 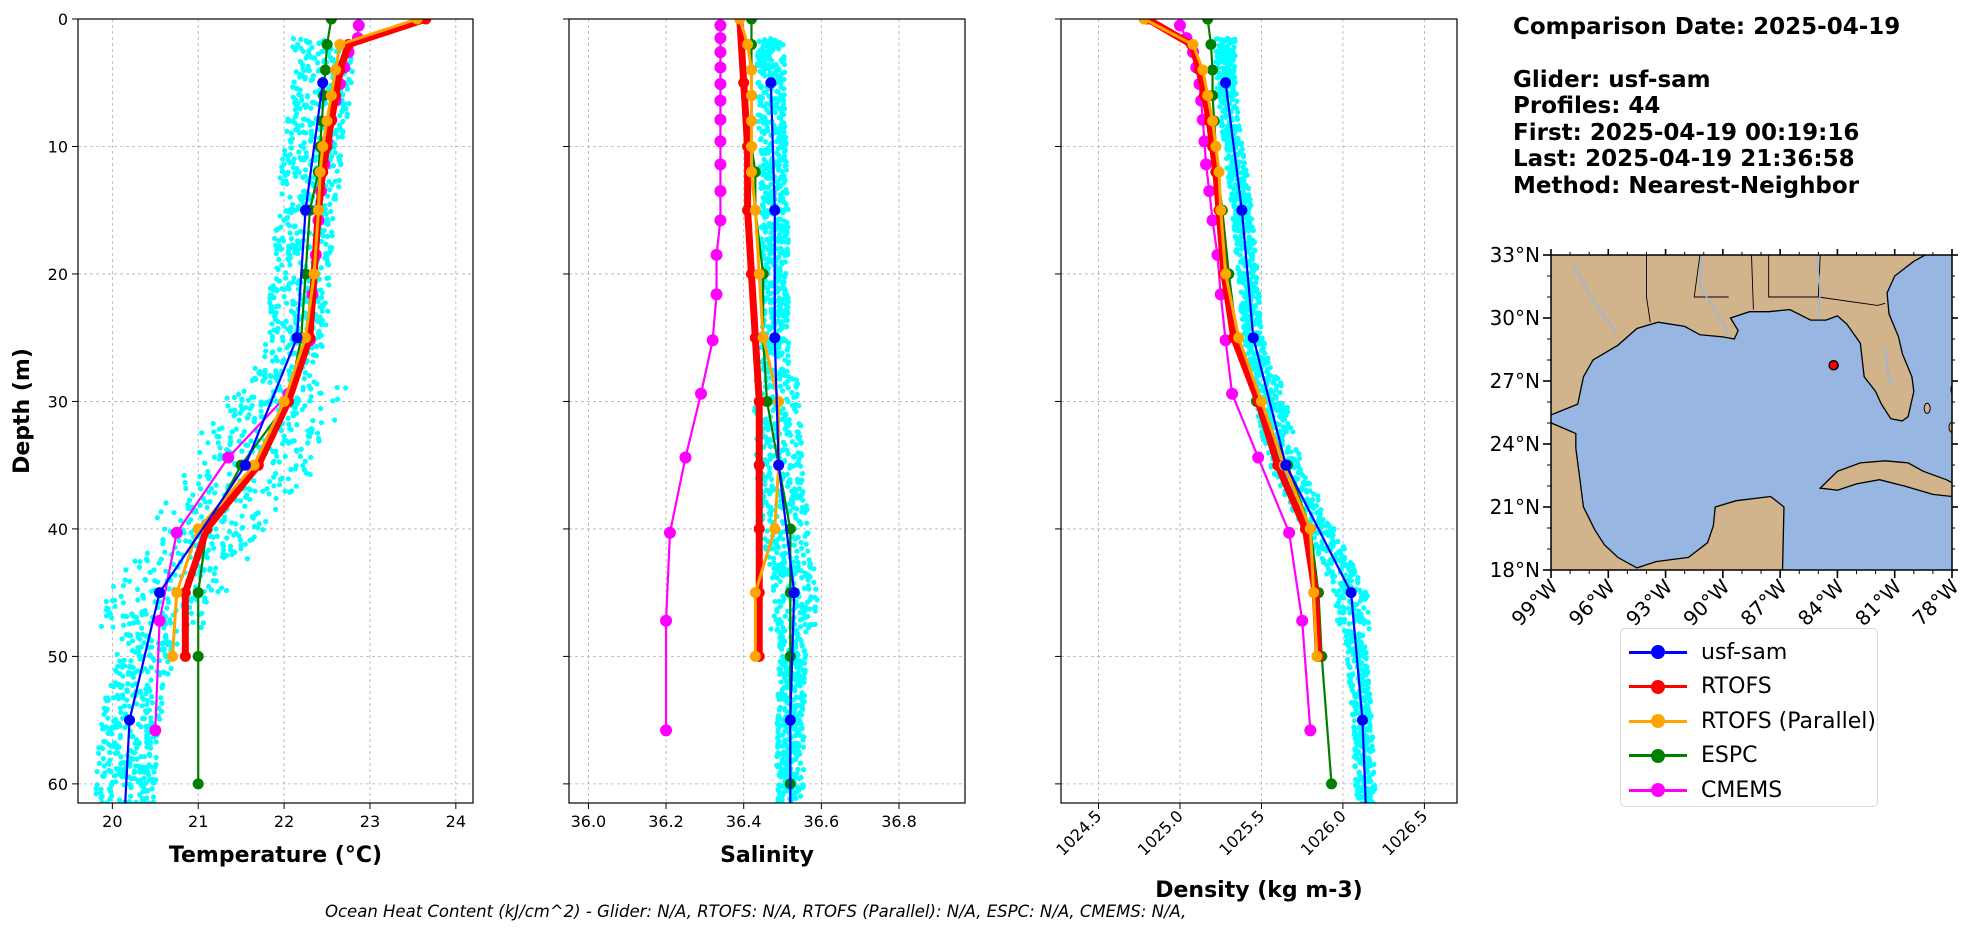 What do you see at coordinates (58, 274) in the screenshot?
I see `y-tick-label: 20` at bounding box center [58, 274].